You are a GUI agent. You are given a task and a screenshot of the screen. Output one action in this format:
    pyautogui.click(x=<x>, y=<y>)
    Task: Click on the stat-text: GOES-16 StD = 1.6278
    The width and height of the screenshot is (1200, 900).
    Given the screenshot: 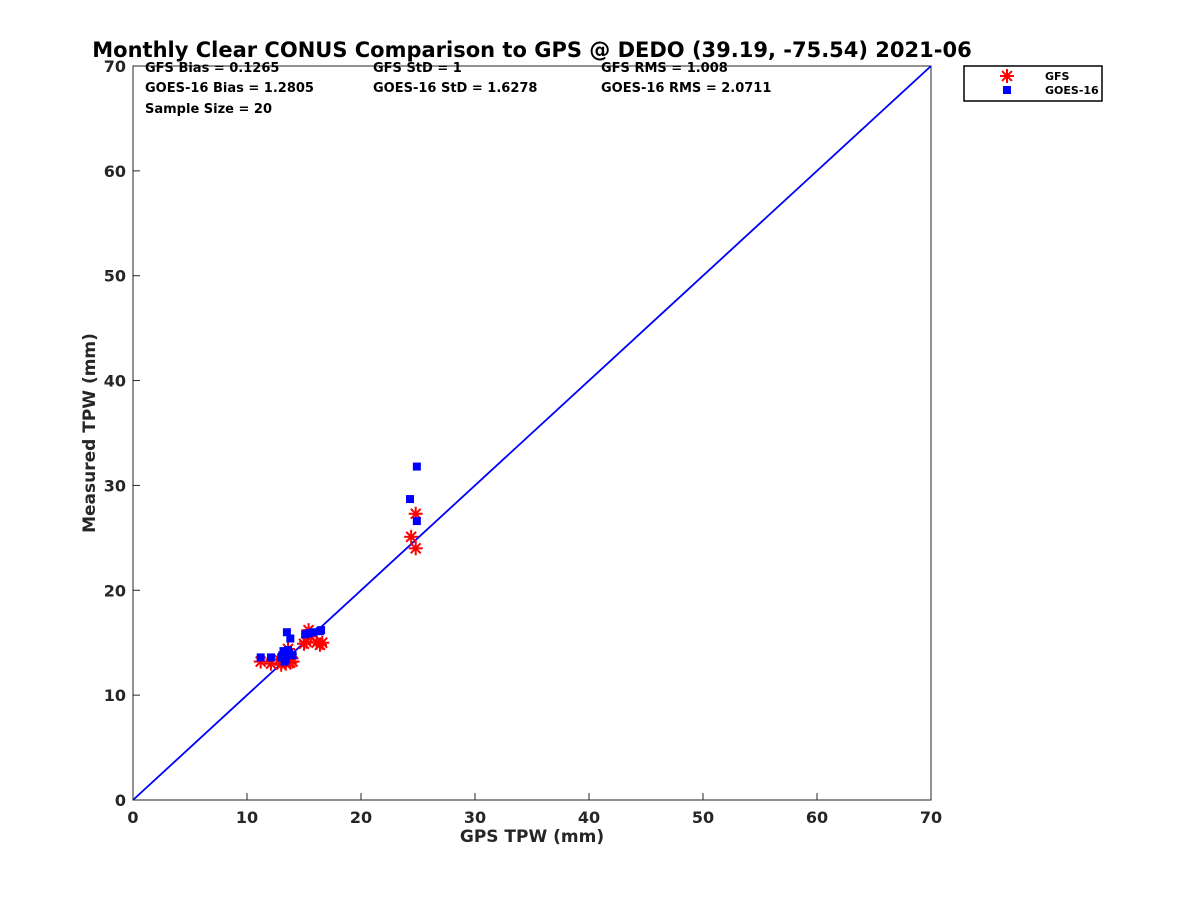 What is the action you would take?
    pyautogui.click(x=455, y=88)
    